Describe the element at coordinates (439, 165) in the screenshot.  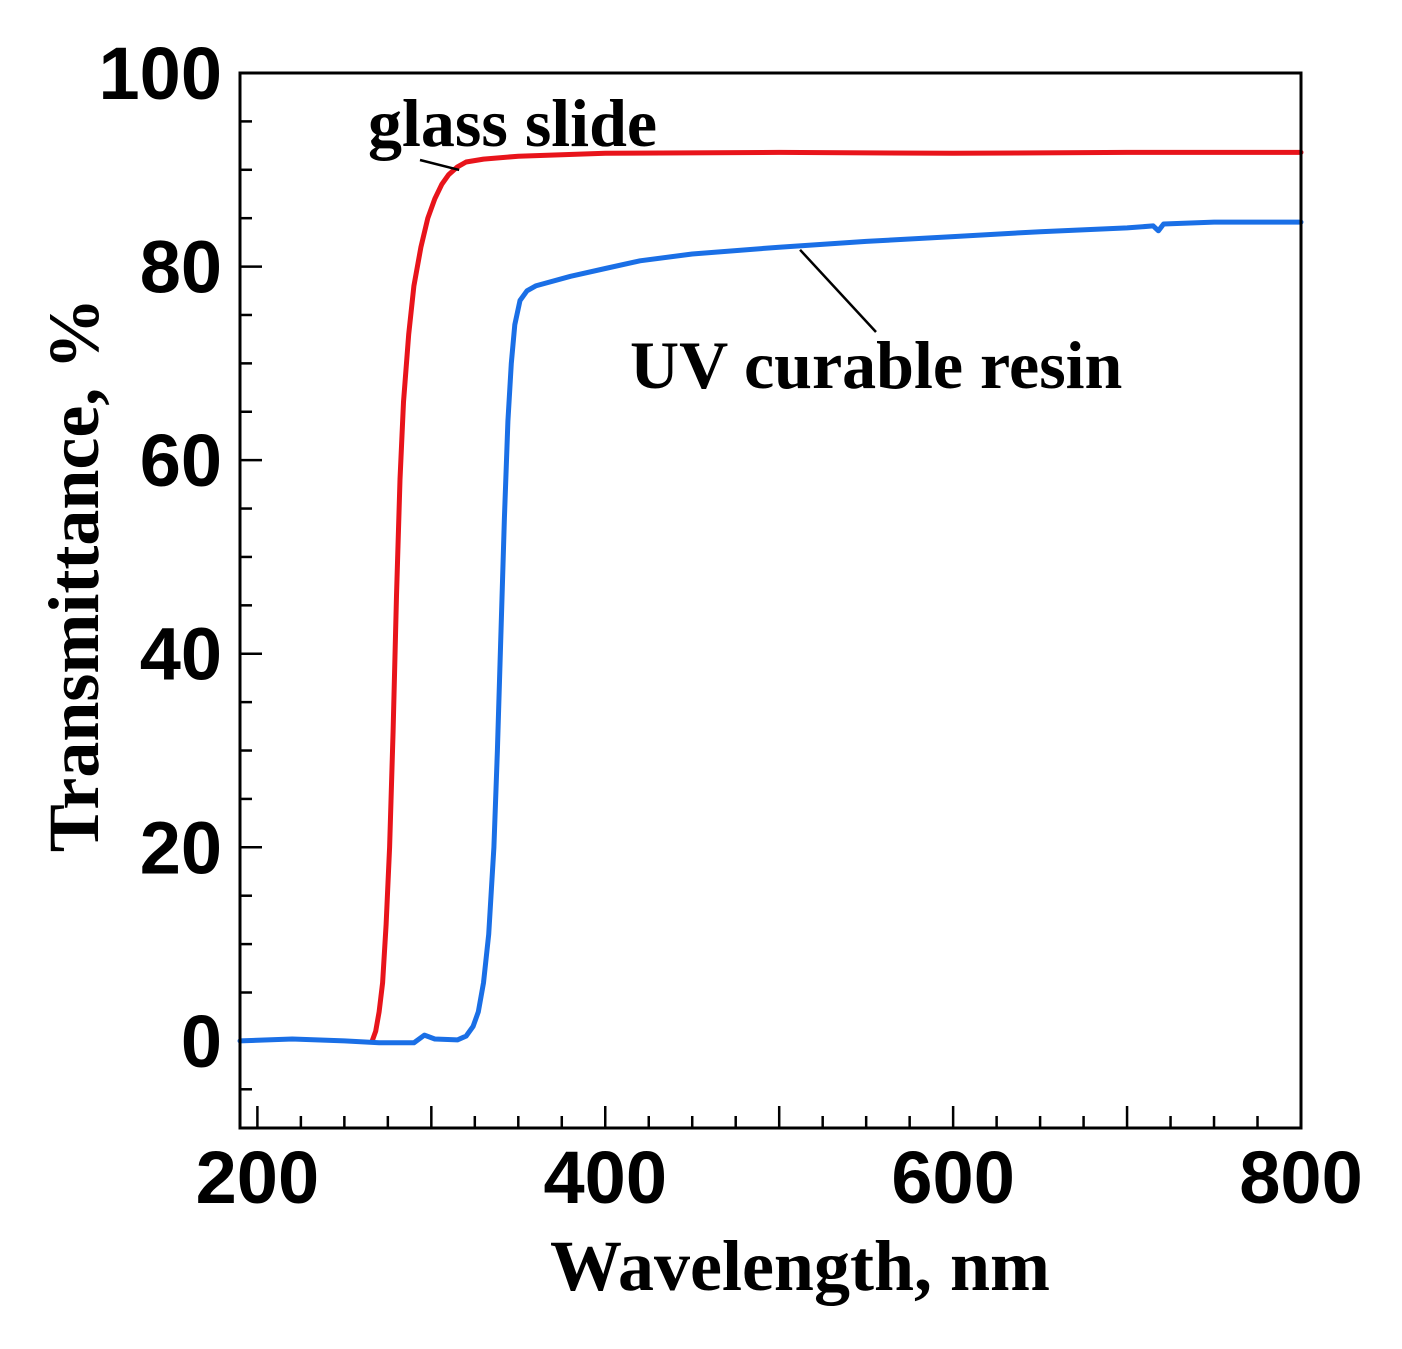
I see `glass-slide-leader-line` at that location.